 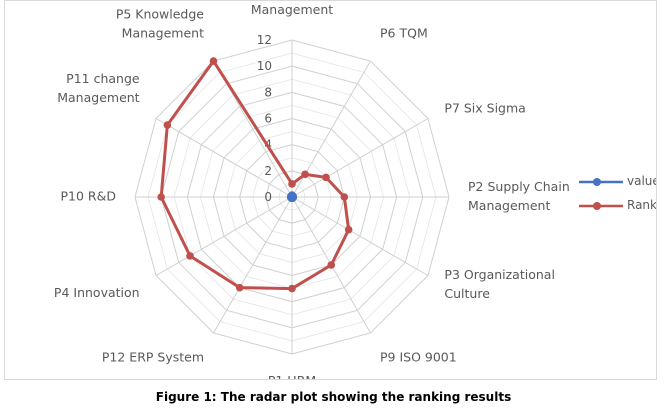 I want to click on tick-label: 6, so click(x=268, y=119).